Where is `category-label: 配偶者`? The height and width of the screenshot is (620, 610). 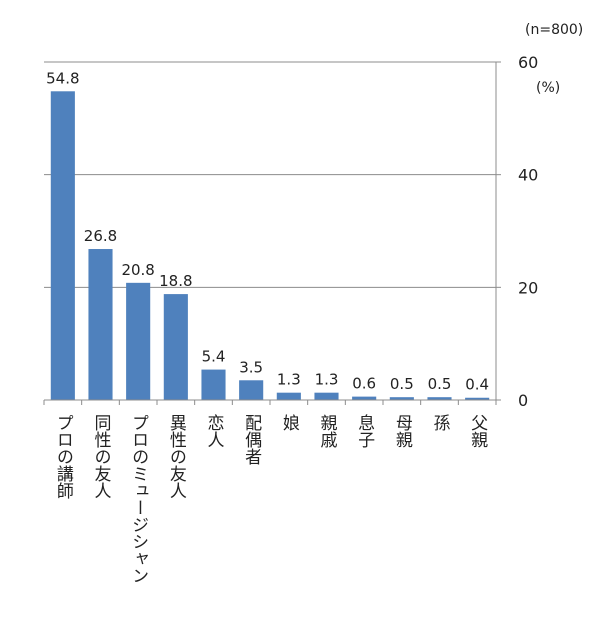 category-label: 配偶者 is located at coordinates (251, 439).